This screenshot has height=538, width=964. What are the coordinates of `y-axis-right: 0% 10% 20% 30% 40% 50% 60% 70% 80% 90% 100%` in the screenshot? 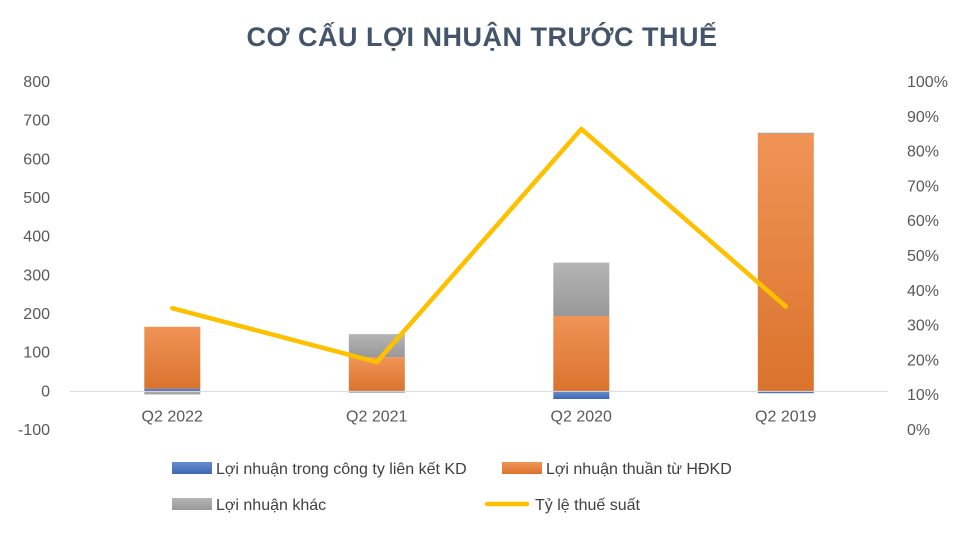 It's located at (927, 256).